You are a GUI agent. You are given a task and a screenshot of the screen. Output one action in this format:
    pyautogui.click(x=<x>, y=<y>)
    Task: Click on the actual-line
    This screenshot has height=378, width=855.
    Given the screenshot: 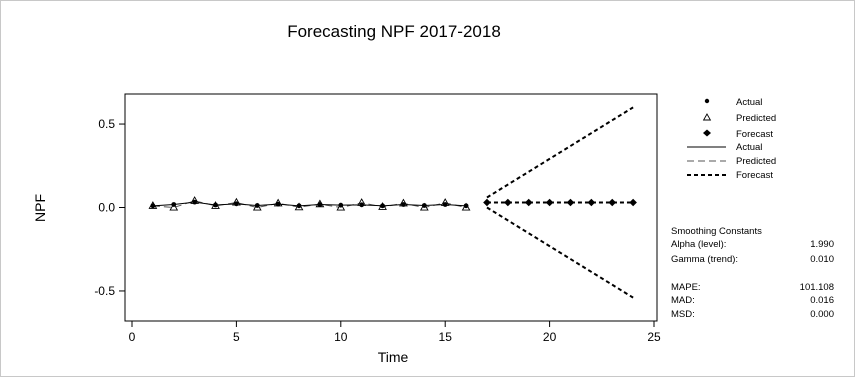 What is the action you would take?
    pyautogui.click(x=309, y=204)
    